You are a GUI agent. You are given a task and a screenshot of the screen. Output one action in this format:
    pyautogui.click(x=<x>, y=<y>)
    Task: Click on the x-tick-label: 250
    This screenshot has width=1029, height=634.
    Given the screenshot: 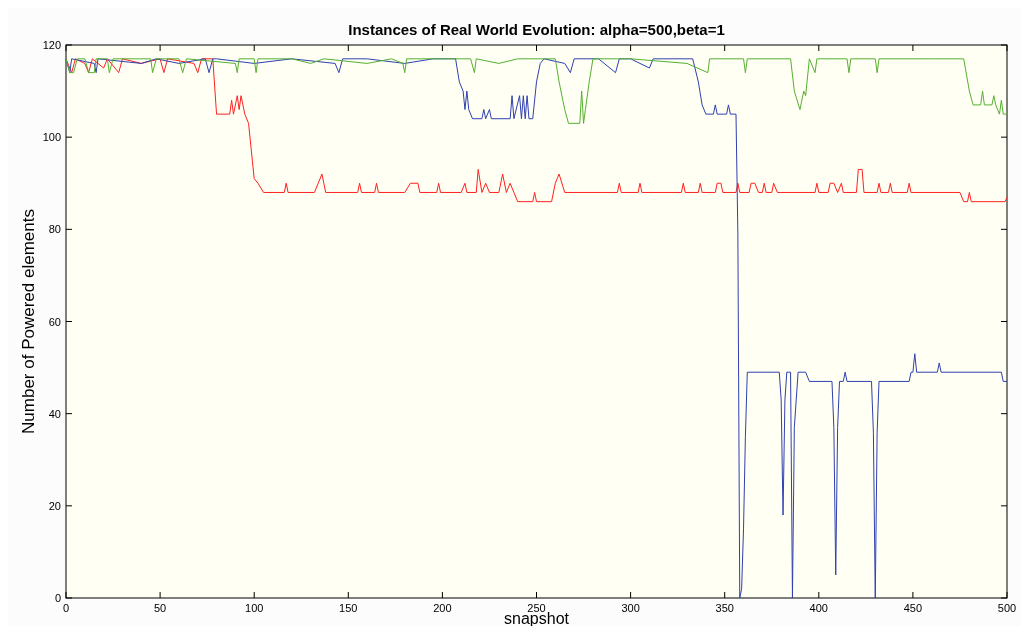 What is the action you would take?
    pyautogui.click(x=536, y=608)
    